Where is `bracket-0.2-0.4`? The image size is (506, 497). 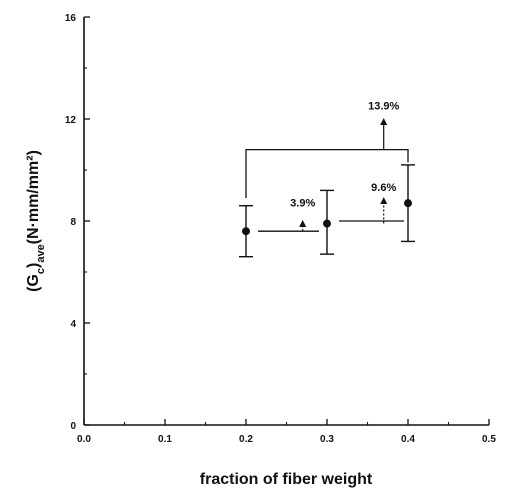 bracket-0.2-0.4 is located at coordinates (327, 173).